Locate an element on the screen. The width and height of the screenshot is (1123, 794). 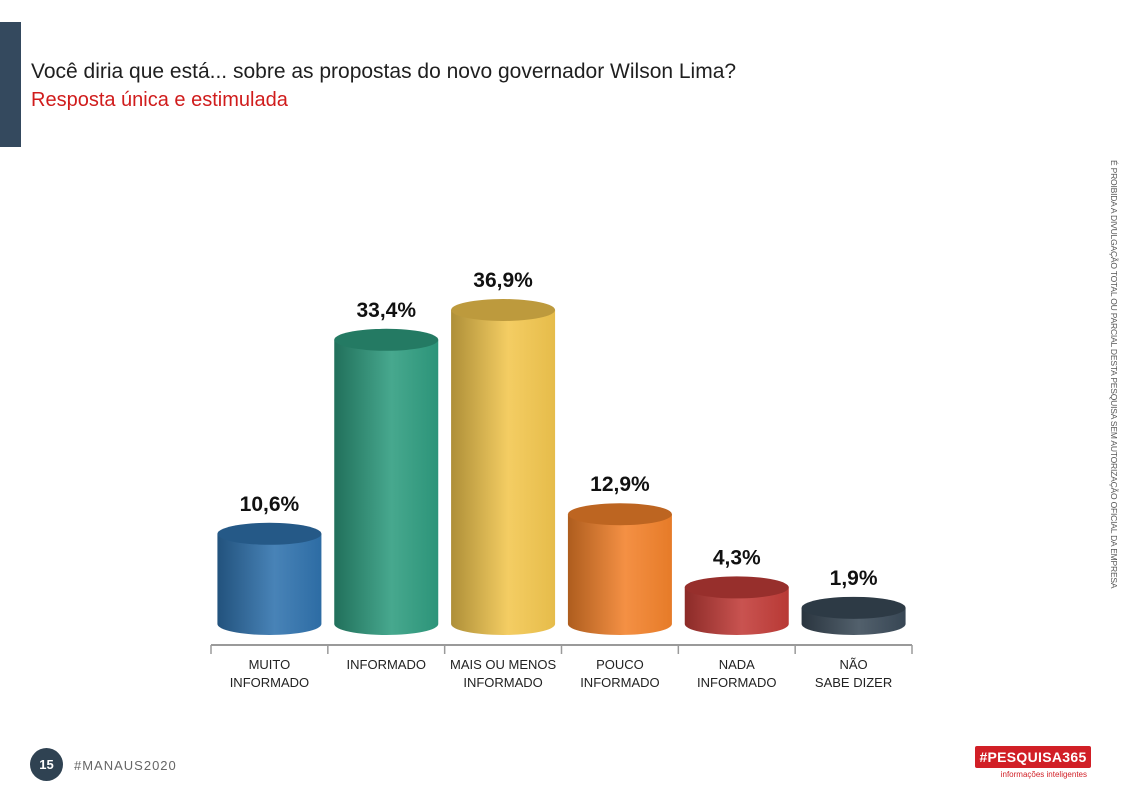
category-label-line: NADA is located at coordinates (737, 664).